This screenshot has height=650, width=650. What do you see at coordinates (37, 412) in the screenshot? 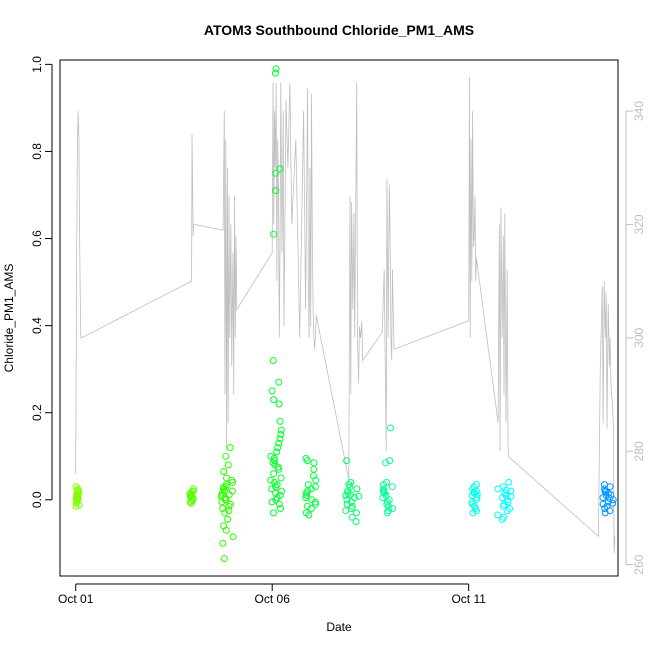
I see `y-tick-label: 0.2` at bounding box center [37, 412].